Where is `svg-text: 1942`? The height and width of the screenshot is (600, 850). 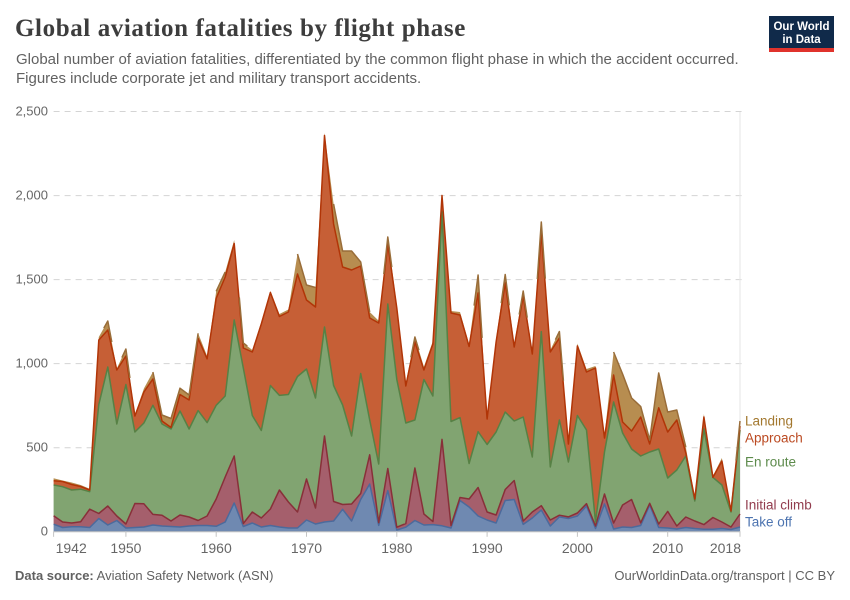 svg-text: 1942 is located at coordinates (71, 548).